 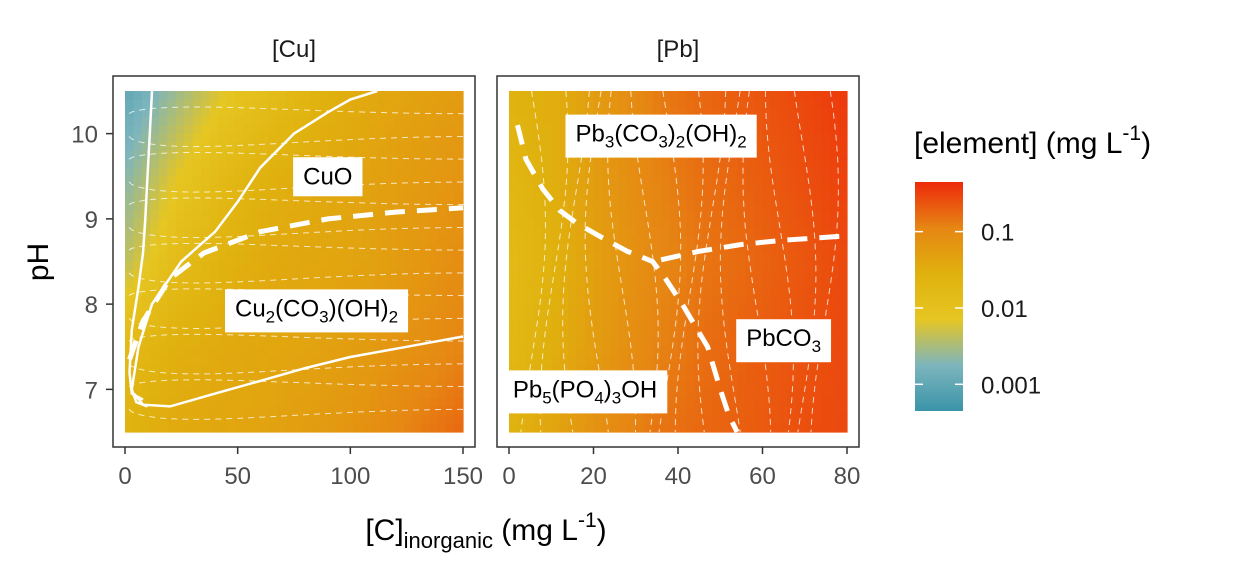 I want to click on dashed-contour, so click(x=298, y=155).